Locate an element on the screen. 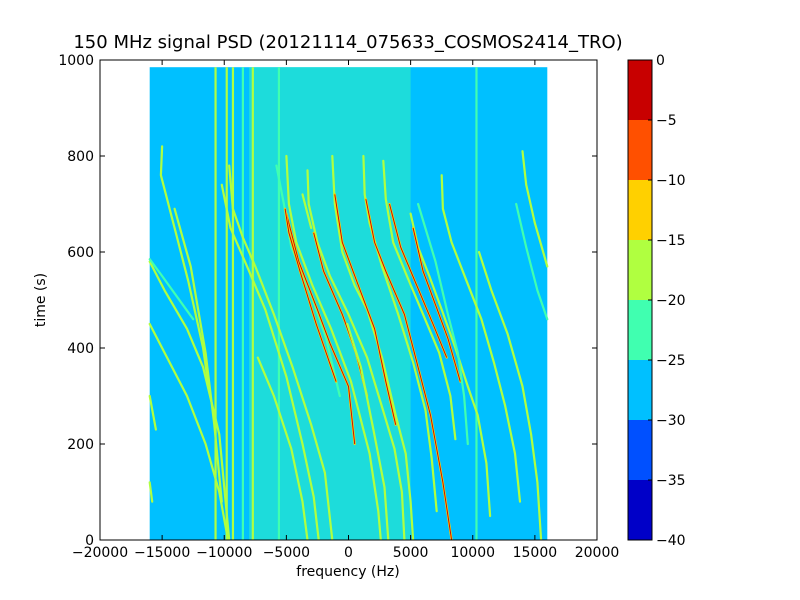  y-tick-label: 200 is located at coordinates (80, 445).